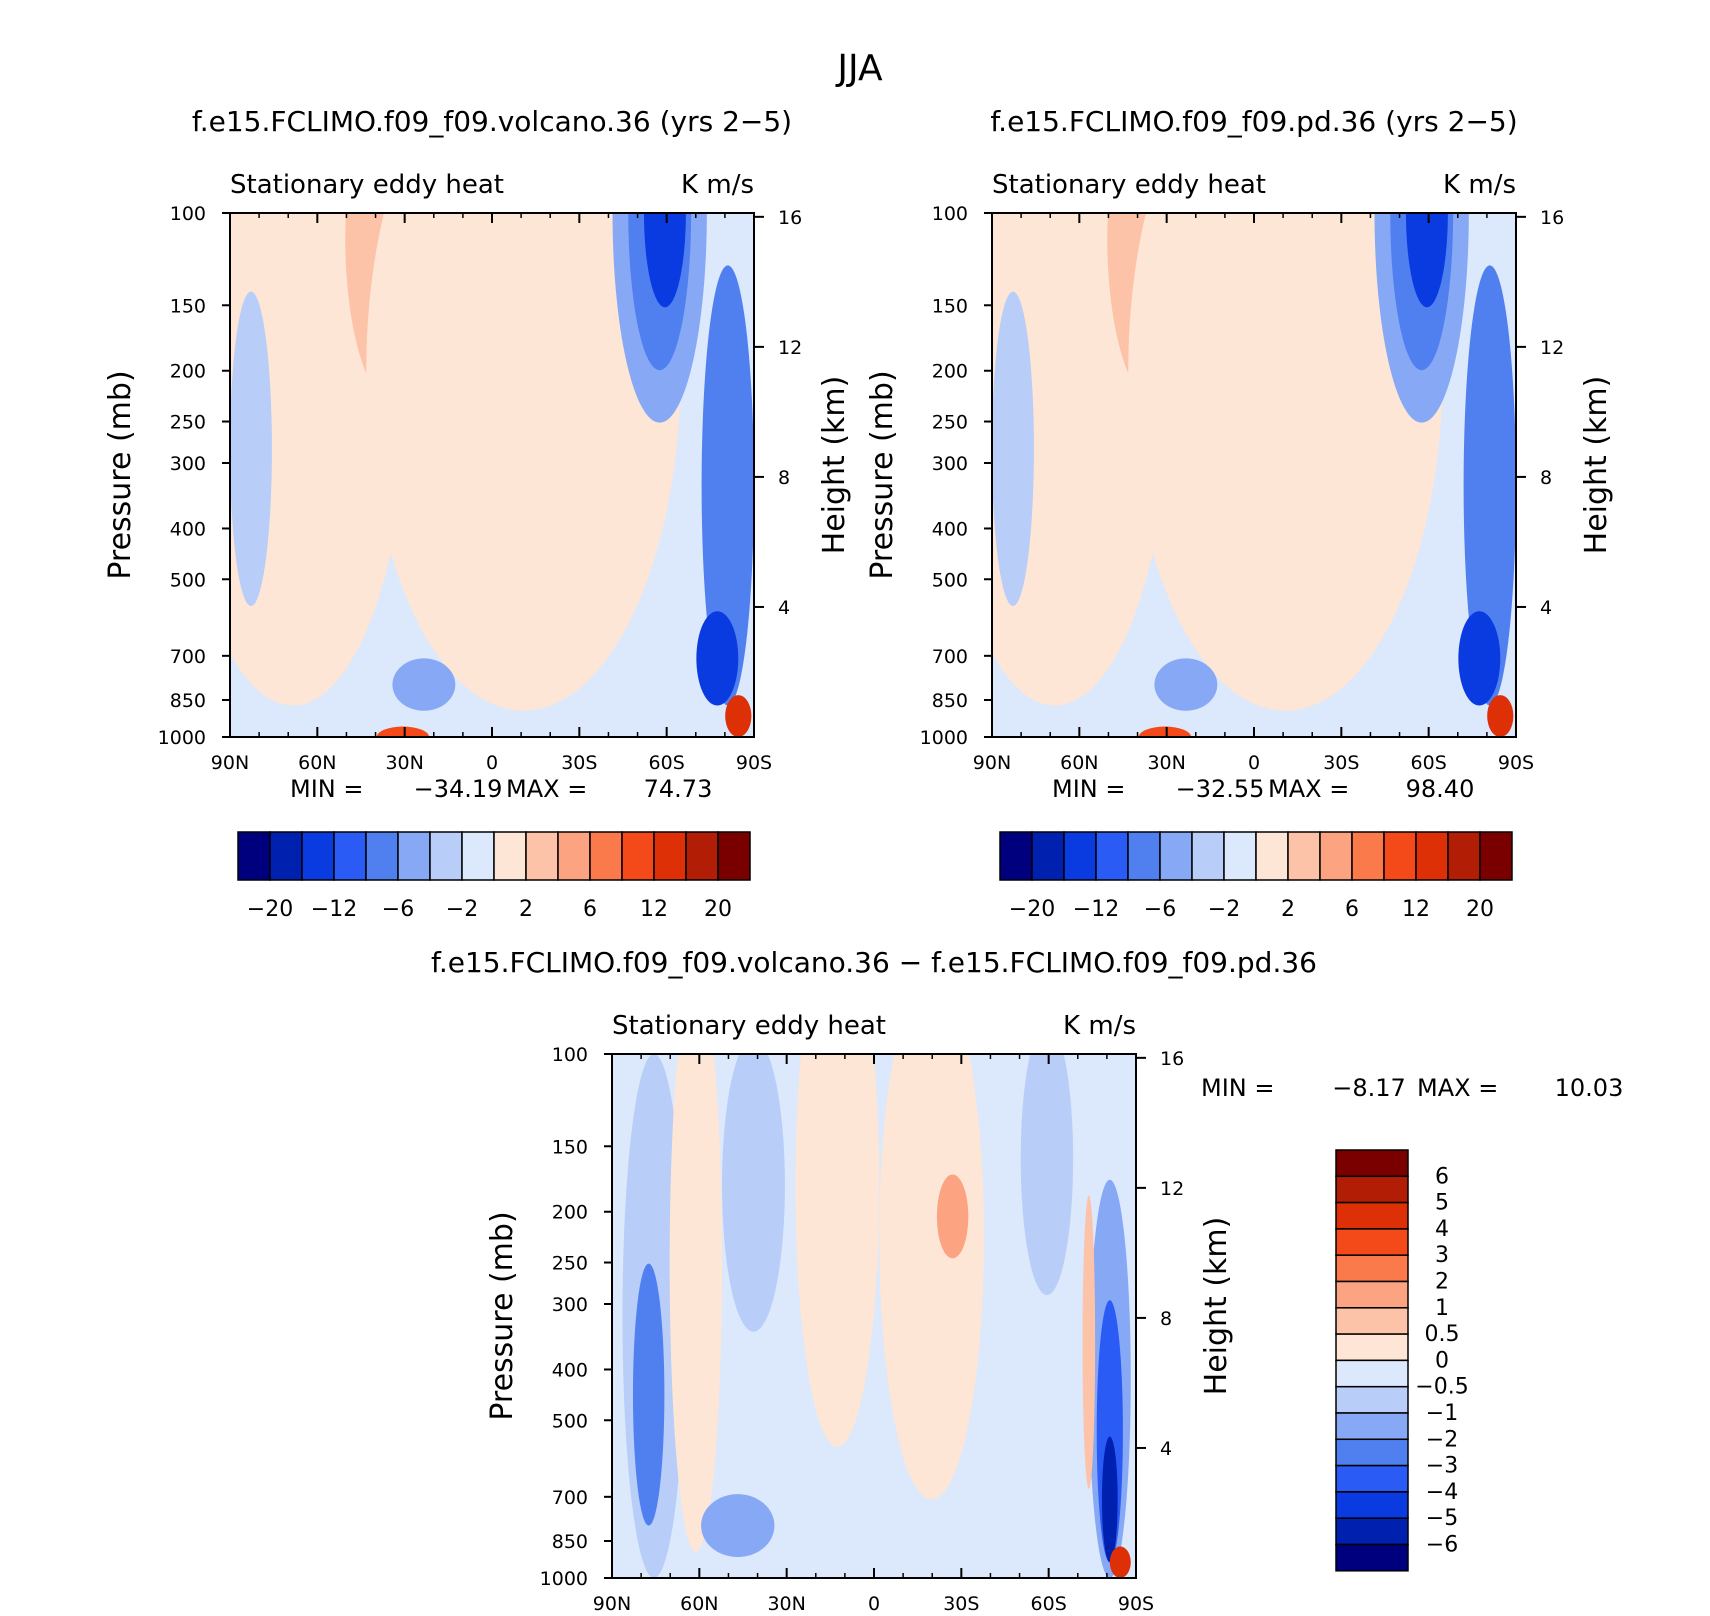 Image resolution: width=1710 pixels, height=1616 pixels. I want to click on blob-30N-lower, so click(1186, 684).